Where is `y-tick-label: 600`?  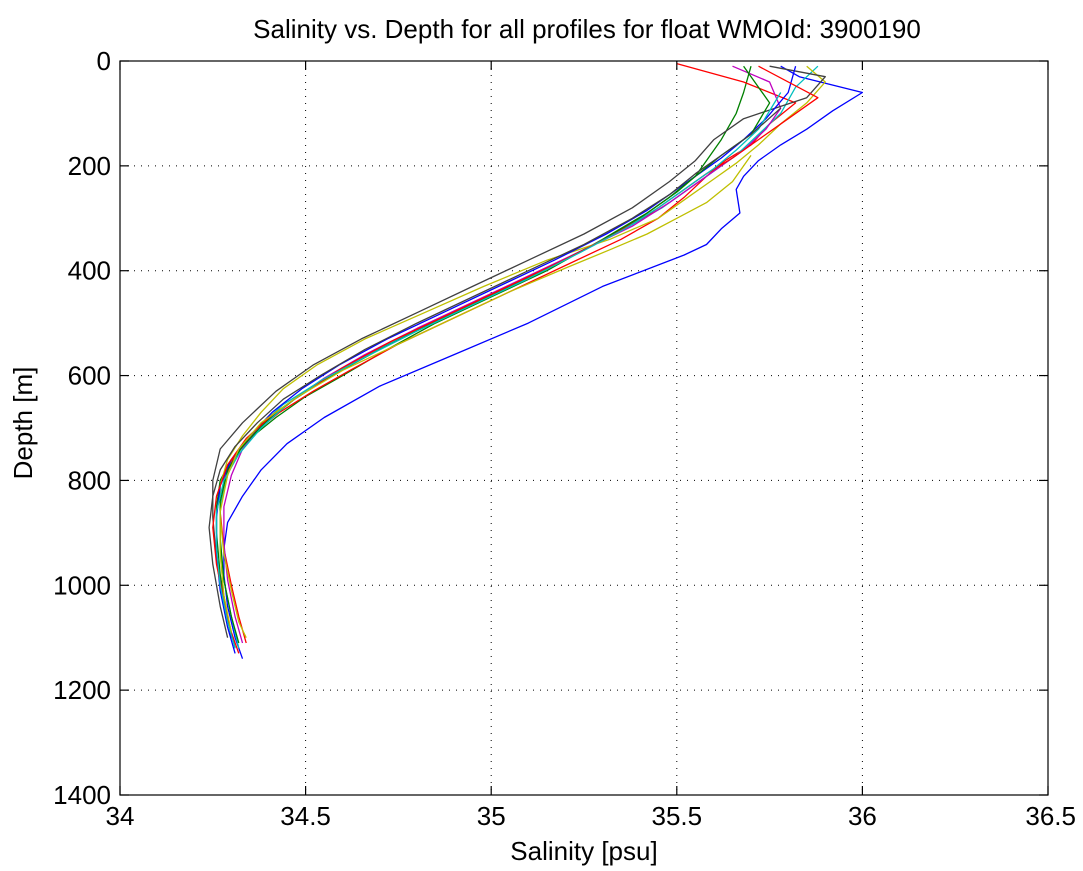
y-tick-label: 600 is located at coordinates (89, 376).